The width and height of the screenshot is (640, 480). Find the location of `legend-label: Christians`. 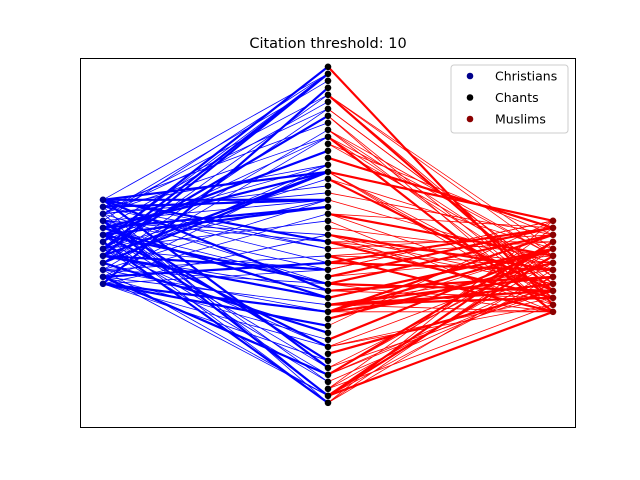

legend-label: Christians is located at coordinates (526, 76).